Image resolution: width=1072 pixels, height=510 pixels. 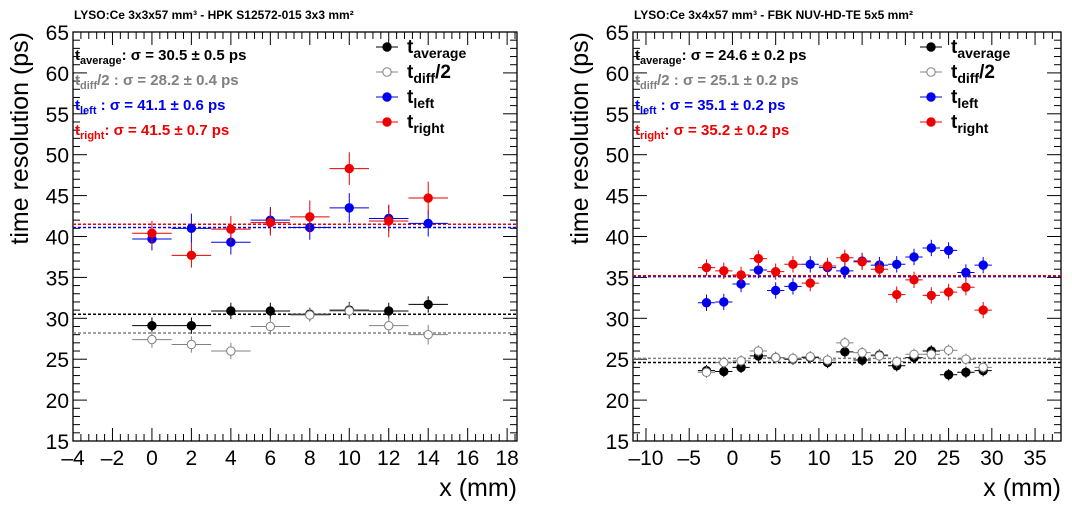 I want to click on fit-label-value: σ = 24.6 ± 0.2 ps, so click(x=749, y=55).